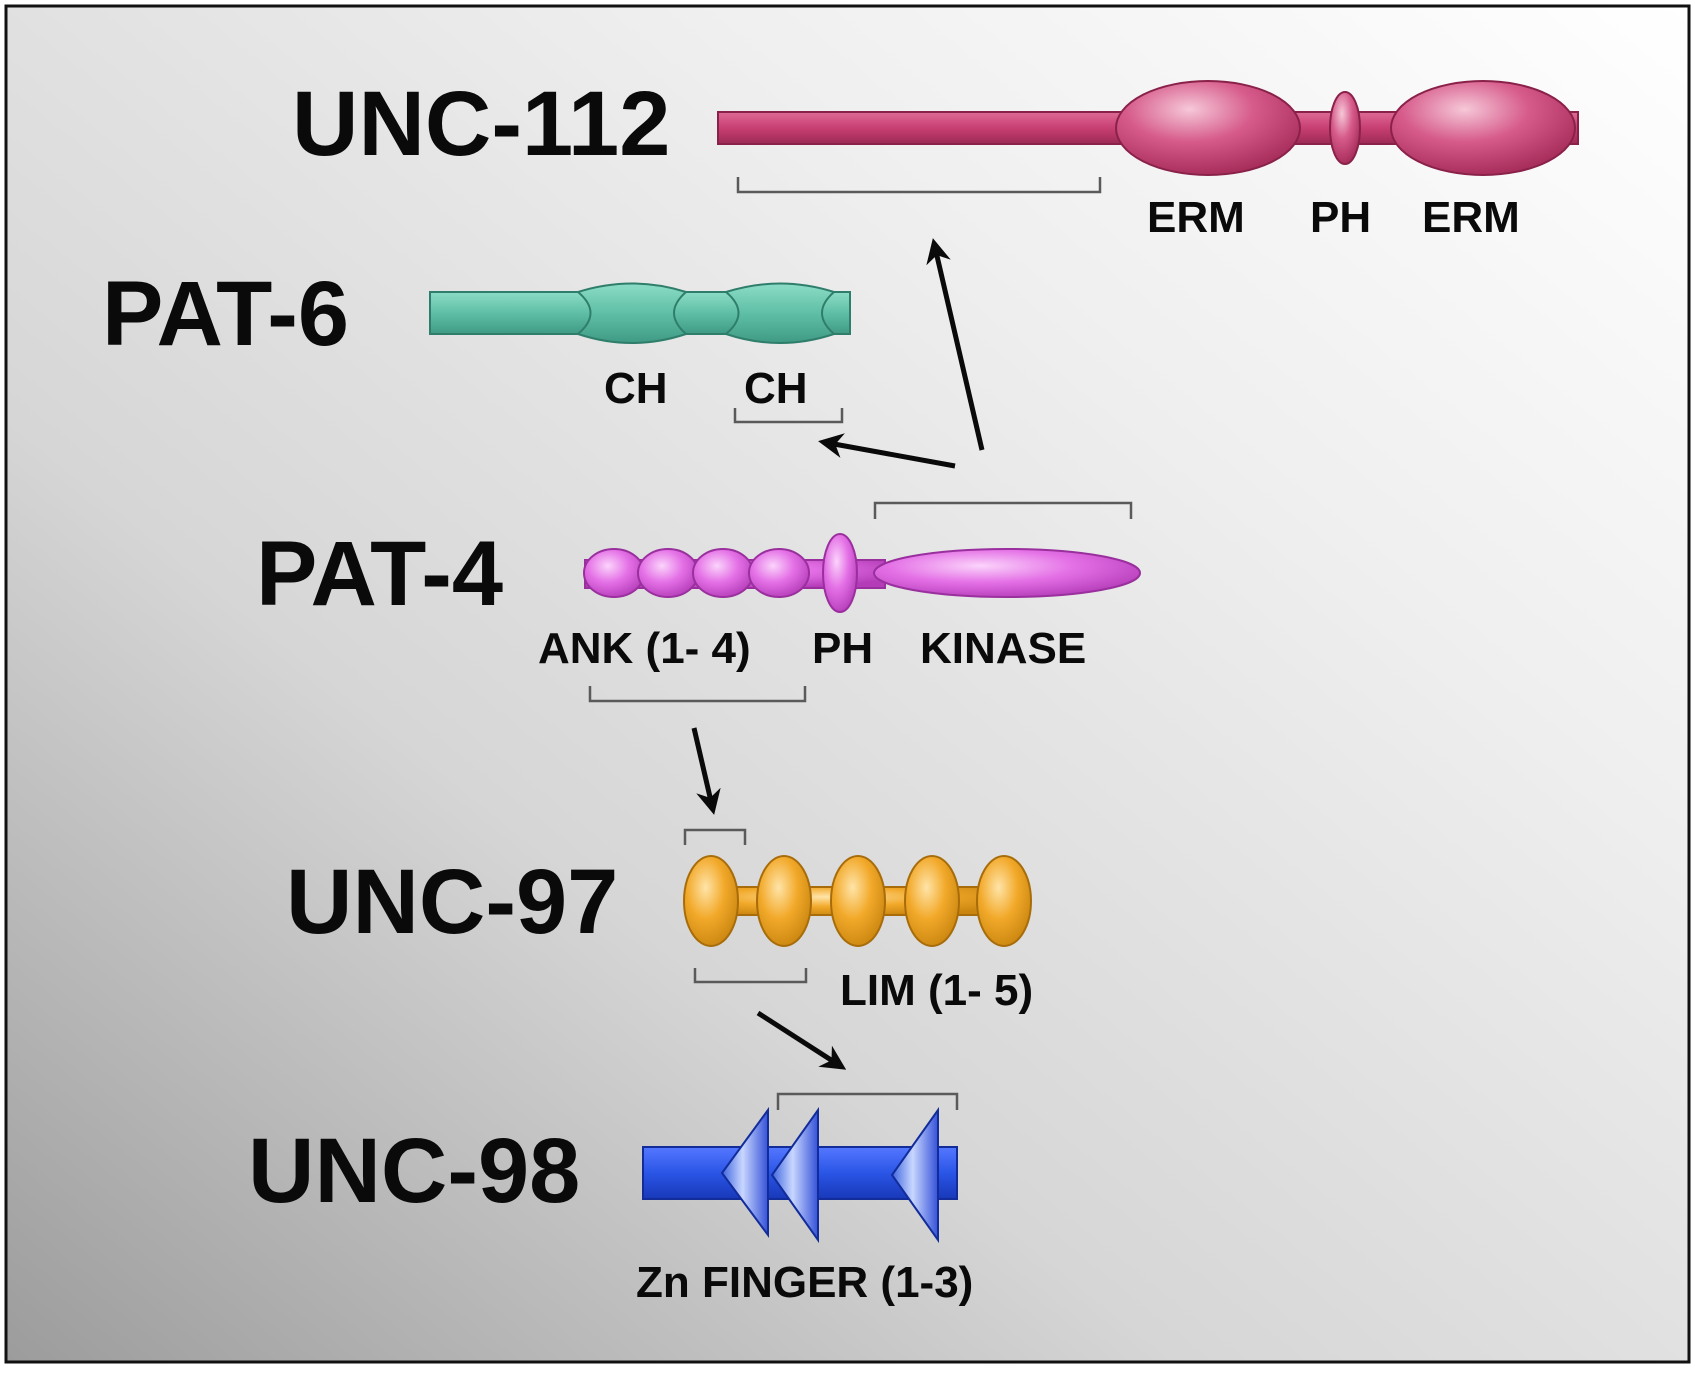  Describe the element at coordinates (1471, 217) in the screenshot. I see `domain-label-unc-112-erm-2: ERM` at that location.